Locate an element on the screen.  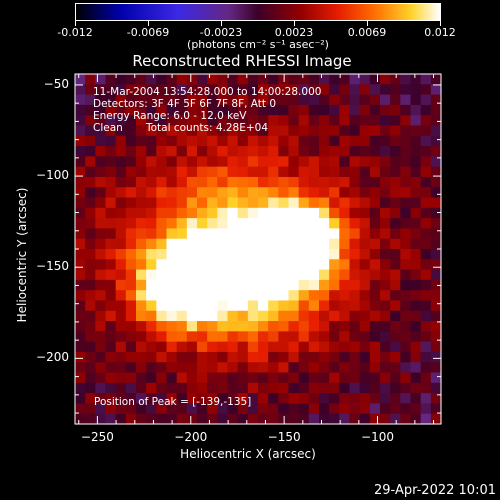
colorbar-tick is located at coordinates (367, 23).